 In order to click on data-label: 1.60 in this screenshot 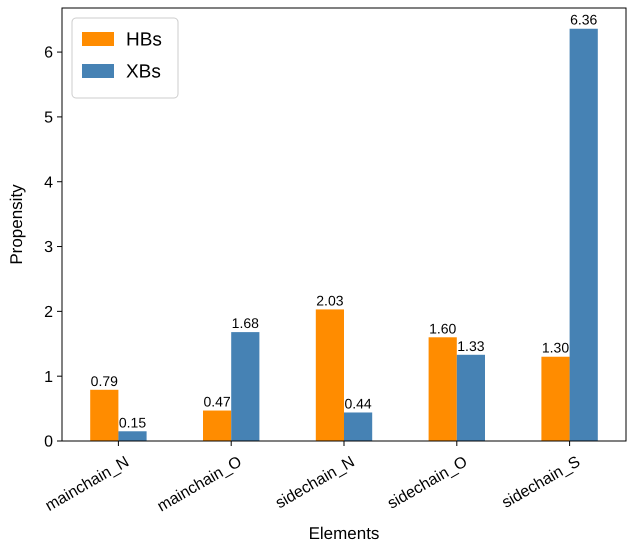, I will do `click(443, 328)`.